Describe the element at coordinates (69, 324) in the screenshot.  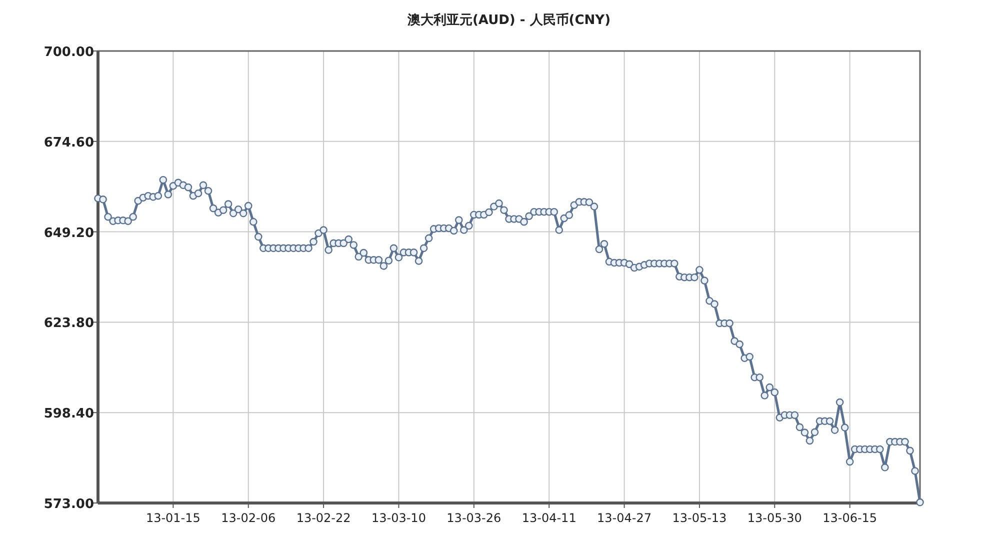
I see `y-tick-label: 623.80` at that location.